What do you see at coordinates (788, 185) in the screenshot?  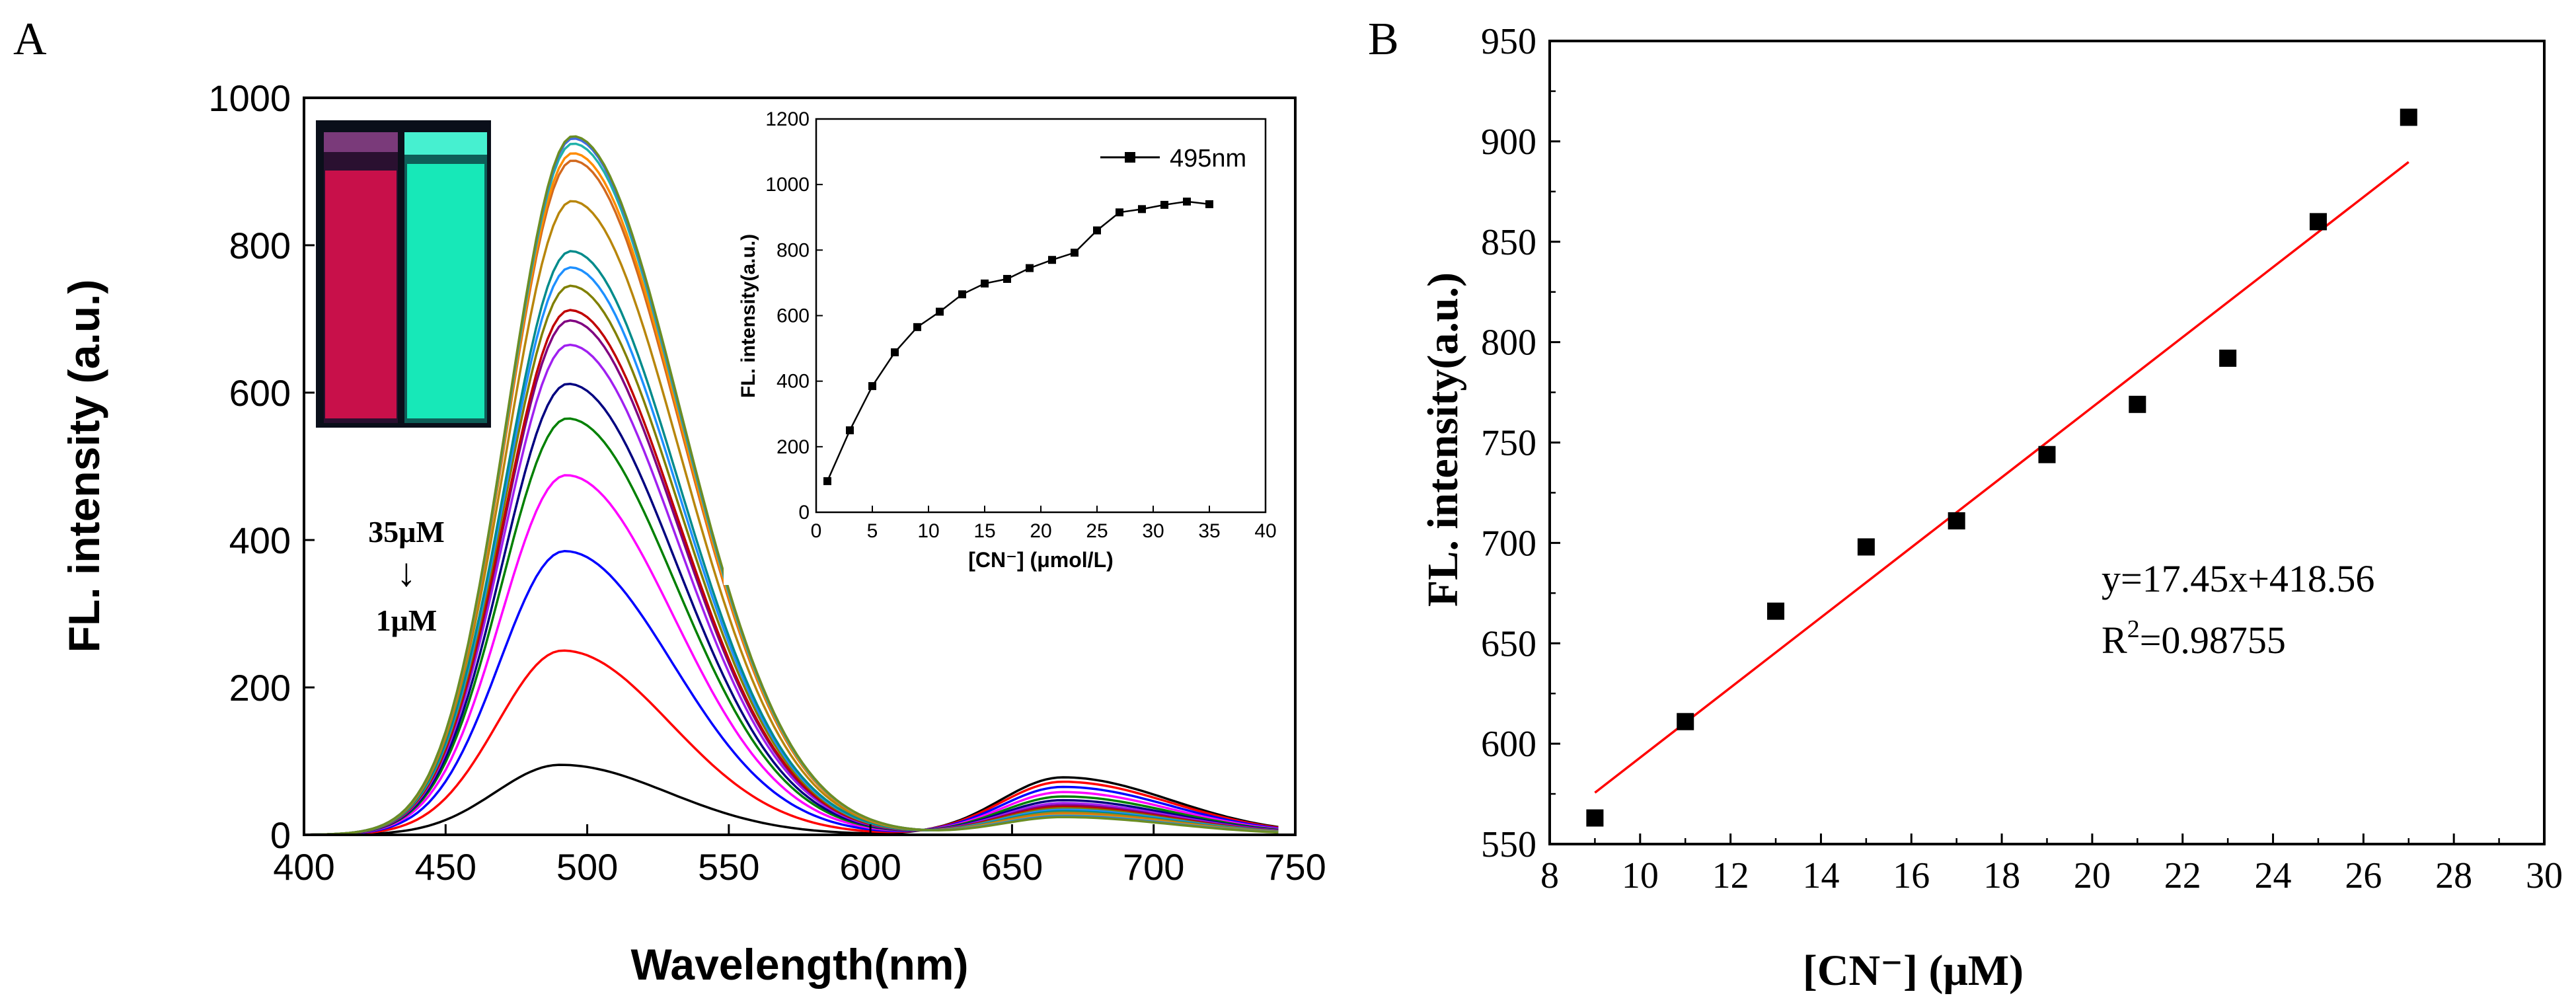 I see `inset-y-tick-label: 1000` at bounding box center [788, 185].